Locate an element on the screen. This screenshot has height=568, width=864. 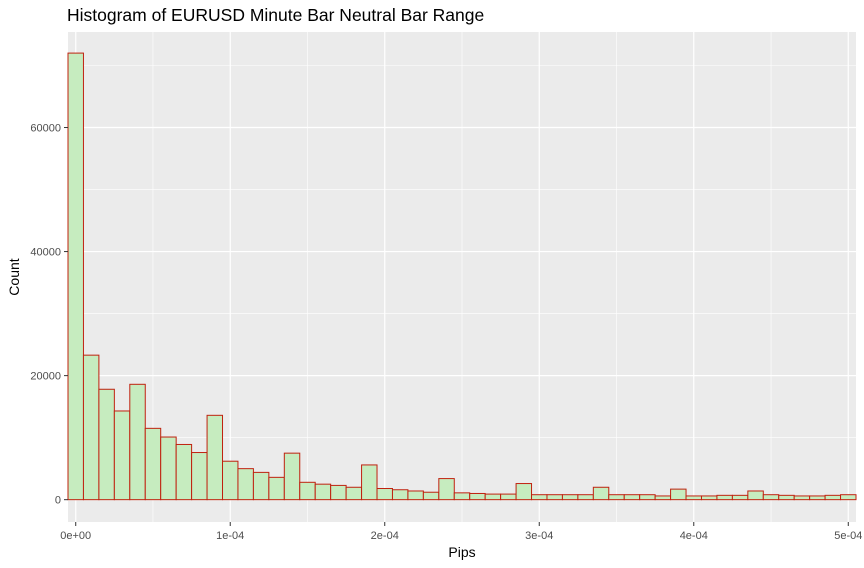
x-tick-label: 5e-04 is located at coordinates (848, 536).